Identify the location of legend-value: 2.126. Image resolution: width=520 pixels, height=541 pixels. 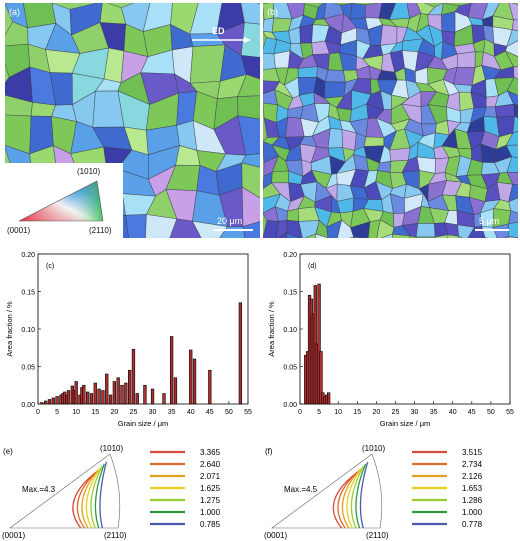
(472, 476).